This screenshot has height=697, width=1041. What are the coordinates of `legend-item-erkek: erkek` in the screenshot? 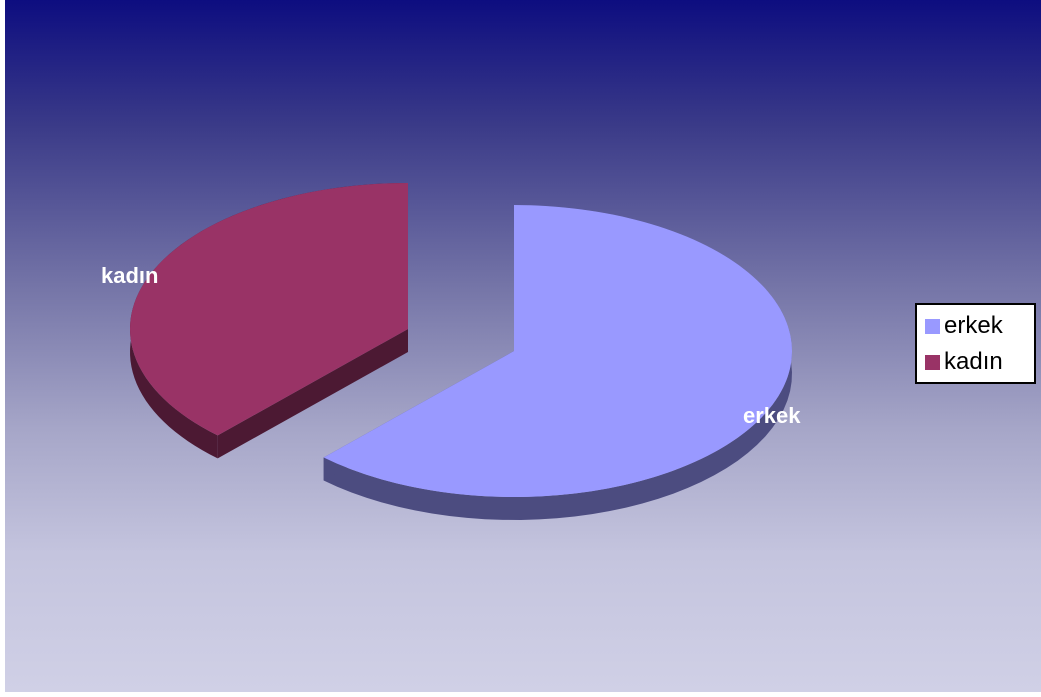 It's located at (964, 326).